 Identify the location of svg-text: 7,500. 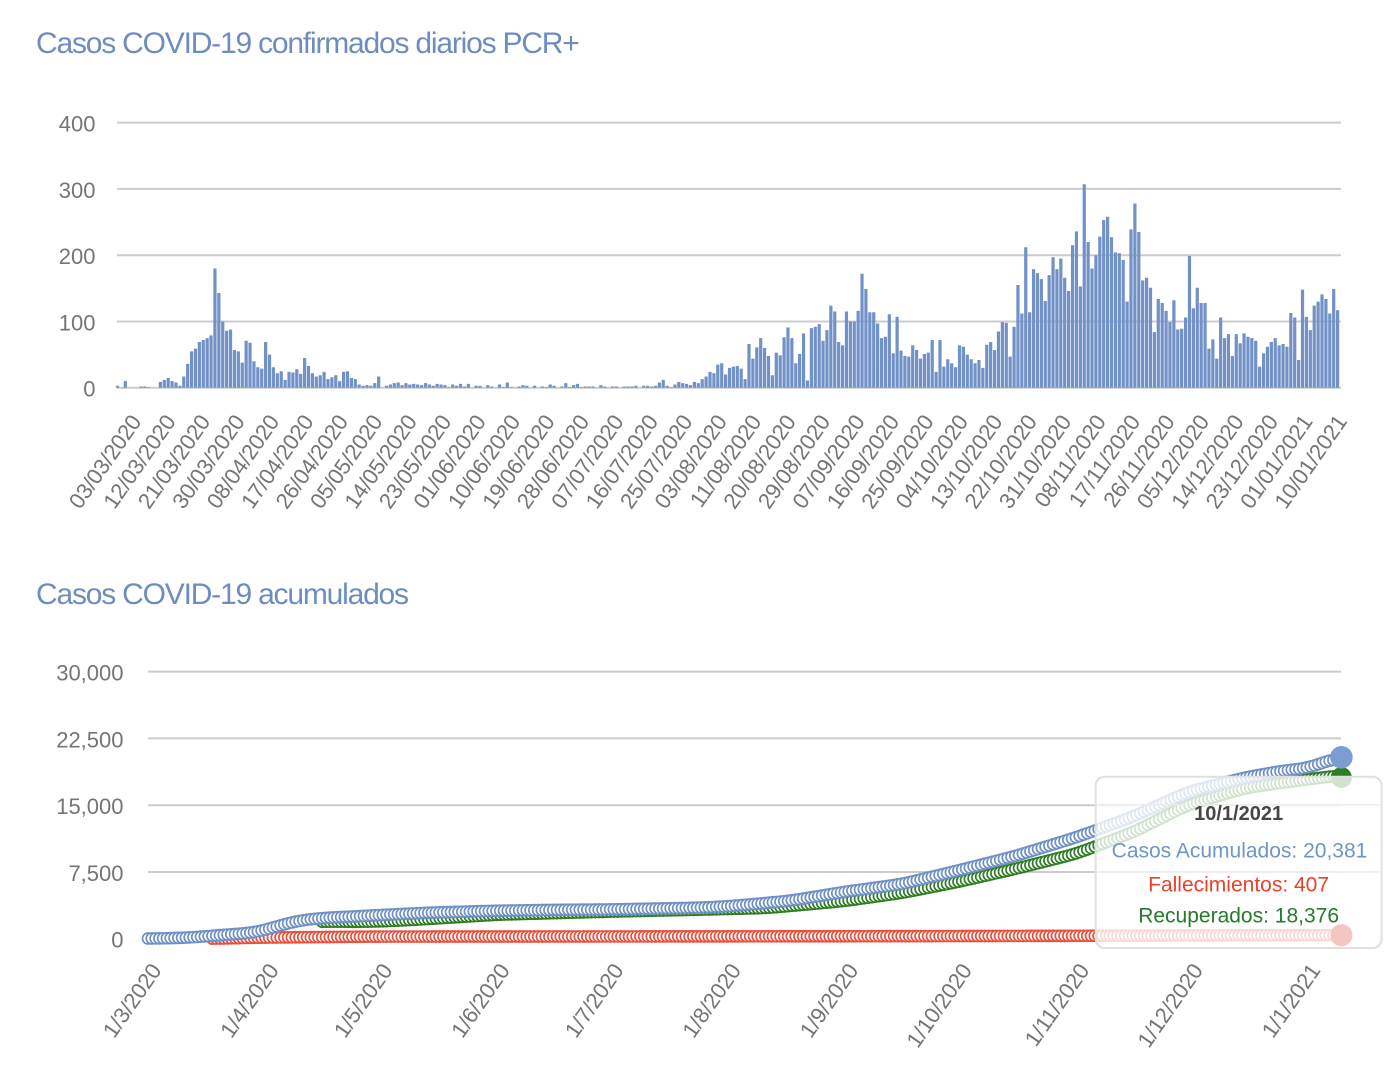
(95, 873).